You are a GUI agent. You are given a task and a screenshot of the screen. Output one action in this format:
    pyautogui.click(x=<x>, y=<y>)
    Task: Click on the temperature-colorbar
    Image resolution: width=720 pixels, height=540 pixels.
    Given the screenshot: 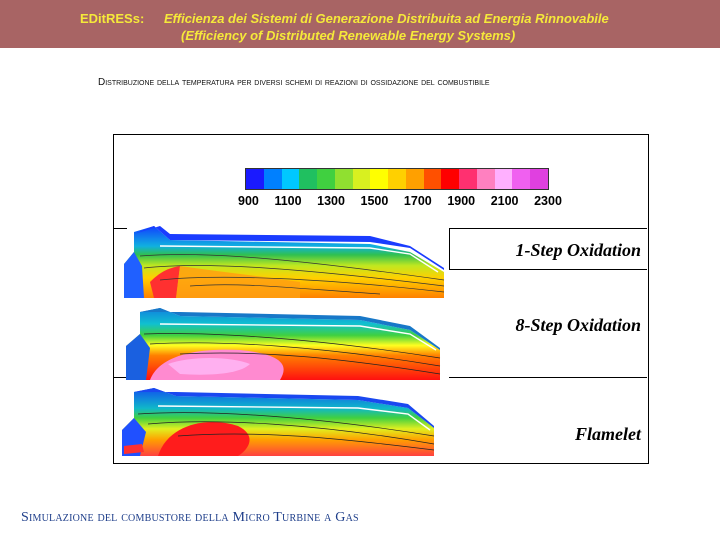 What is the action you would take?
    pyautogui.click(x=397, y=179)
    